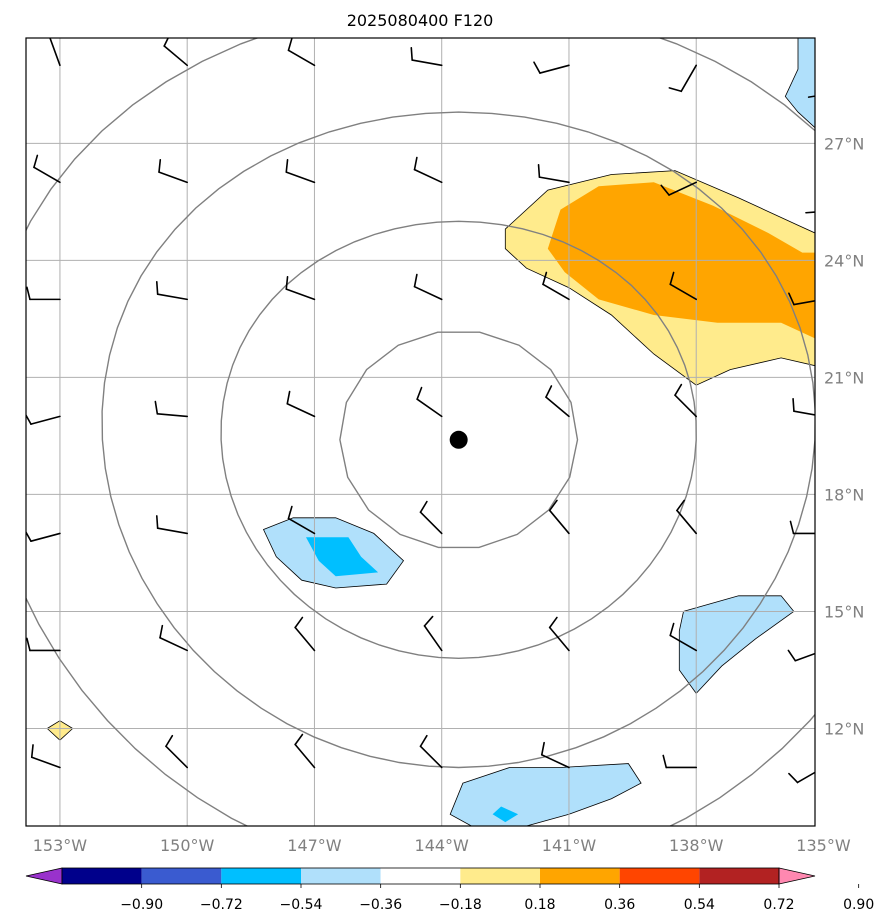 The height and width of the screenshot is (924, 886). Describe the element at coordinates (569, 845) in the screenshot. I see `longitude-label: 141°W` at that location.